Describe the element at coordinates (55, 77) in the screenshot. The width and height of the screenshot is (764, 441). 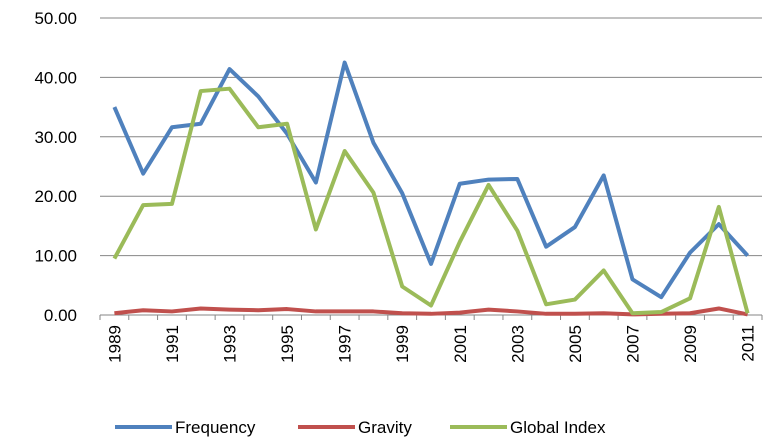
I see `y-tick-label: 40.00` at that location.